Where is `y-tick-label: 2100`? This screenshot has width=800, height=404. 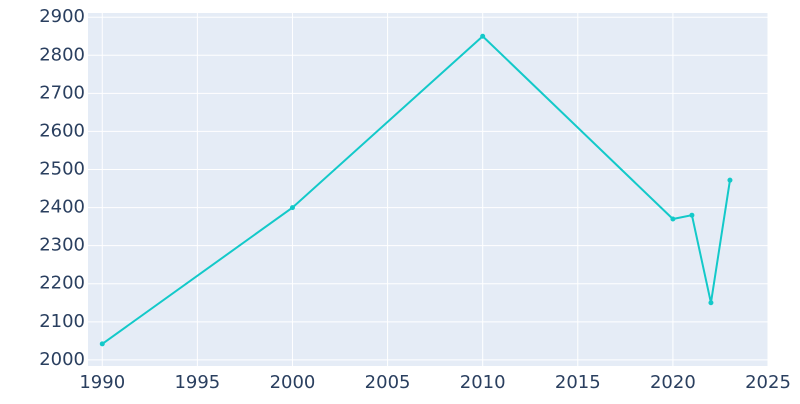 y-tick-label: 2100 is located at coordinates (62, 321).